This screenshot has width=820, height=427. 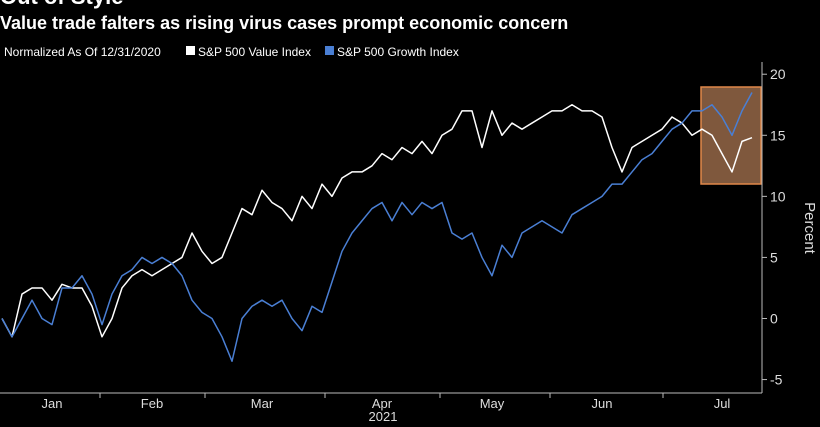 What do you see at coordinates (61, 4) in the screenshot?
I see `chart-title: Out of Style` at bounding box center [61, 4].